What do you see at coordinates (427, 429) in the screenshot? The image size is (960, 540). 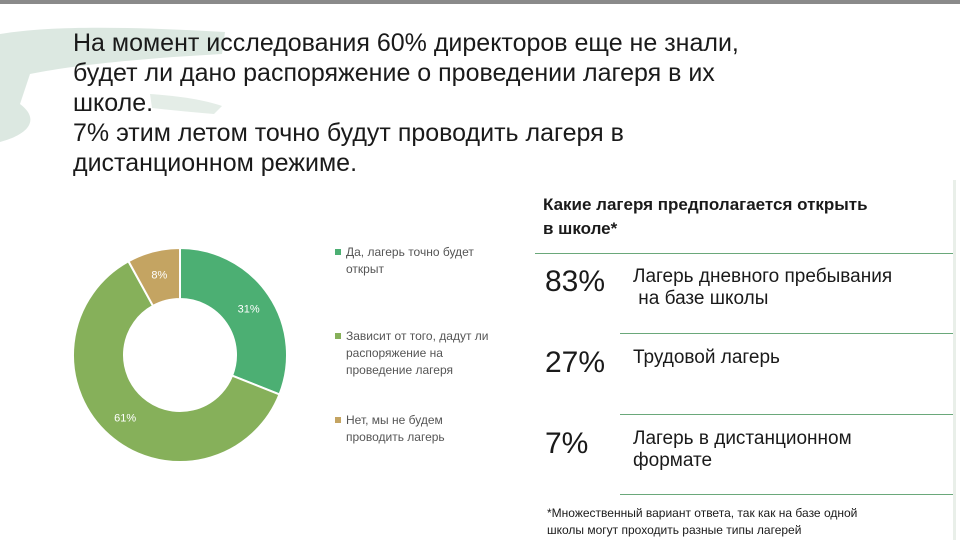 I see `legend-item-no: Нет, мы не будем проводить лагерь` at bounding box center [427, 429].